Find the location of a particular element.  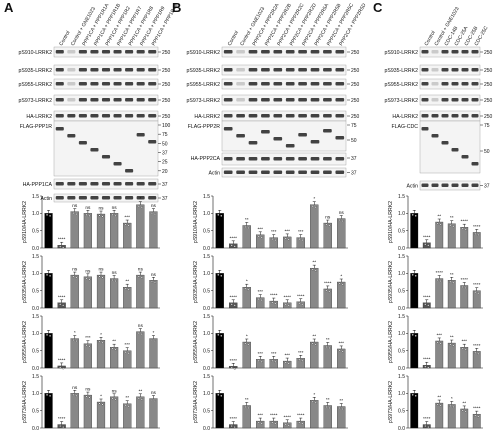

blot-label: HA-LRRK2 is located at coordinates (207, 117).